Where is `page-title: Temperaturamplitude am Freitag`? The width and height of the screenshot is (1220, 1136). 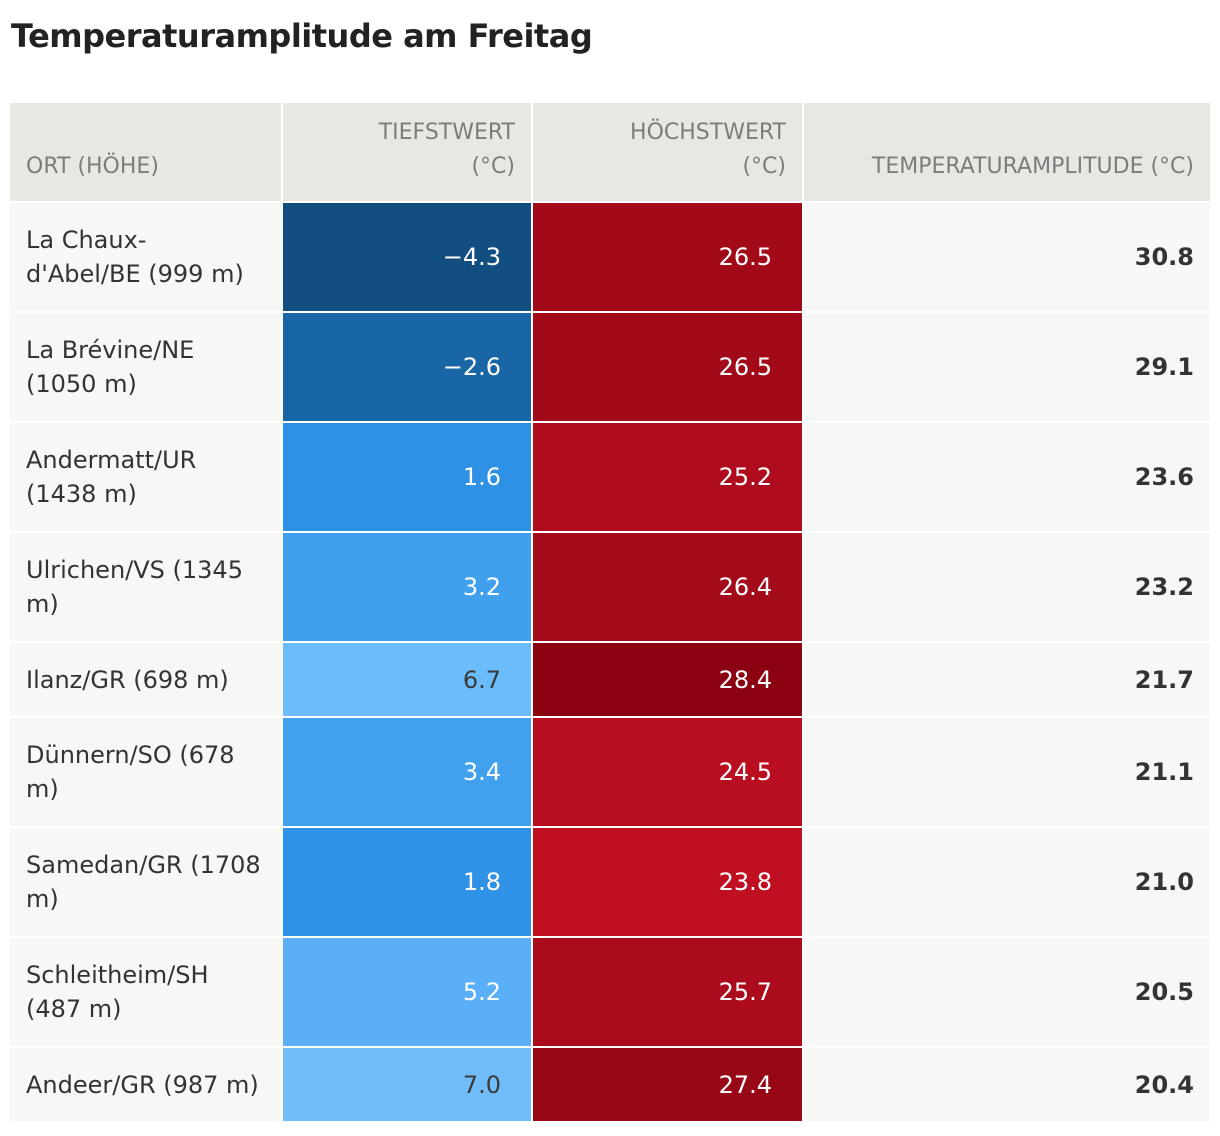 page-title: Temperaturamplitude am Freitag is located at coordinates (302, 36).